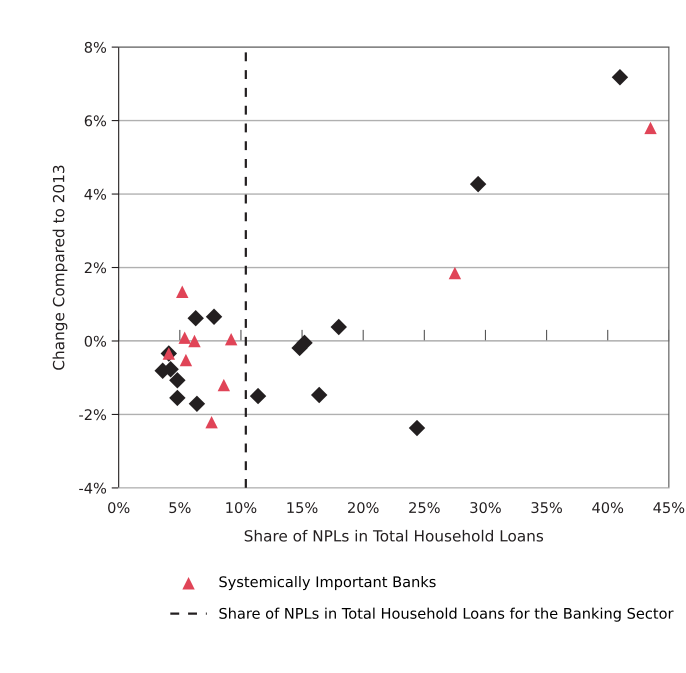  I want to click on x-tick-label: 45%, so click(668, 508).